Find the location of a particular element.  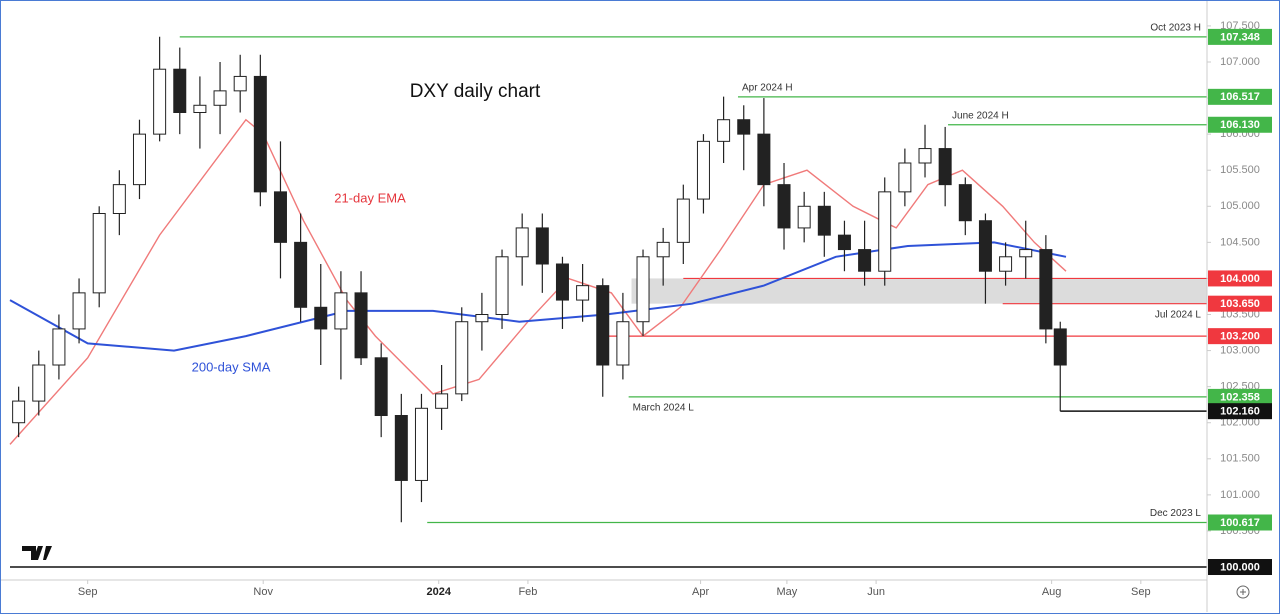

price-box-label: 106.517 is located at coordinates (1240, 97).